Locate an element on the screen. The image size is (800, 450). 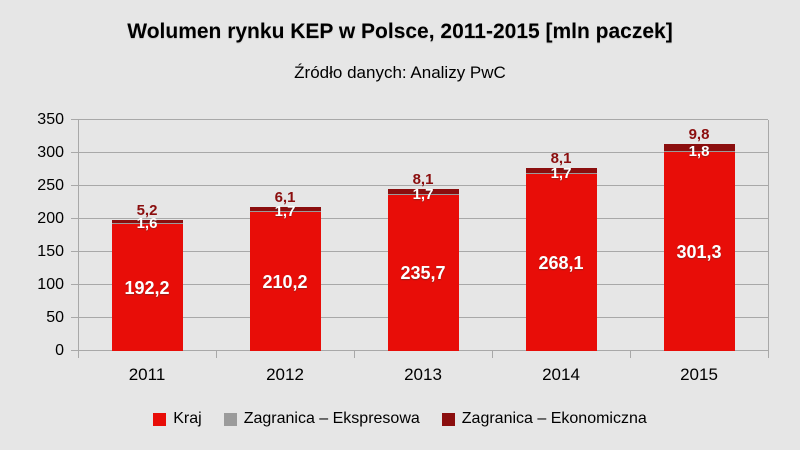
y-tick-label: 350 is located at coordinates (50, 119).